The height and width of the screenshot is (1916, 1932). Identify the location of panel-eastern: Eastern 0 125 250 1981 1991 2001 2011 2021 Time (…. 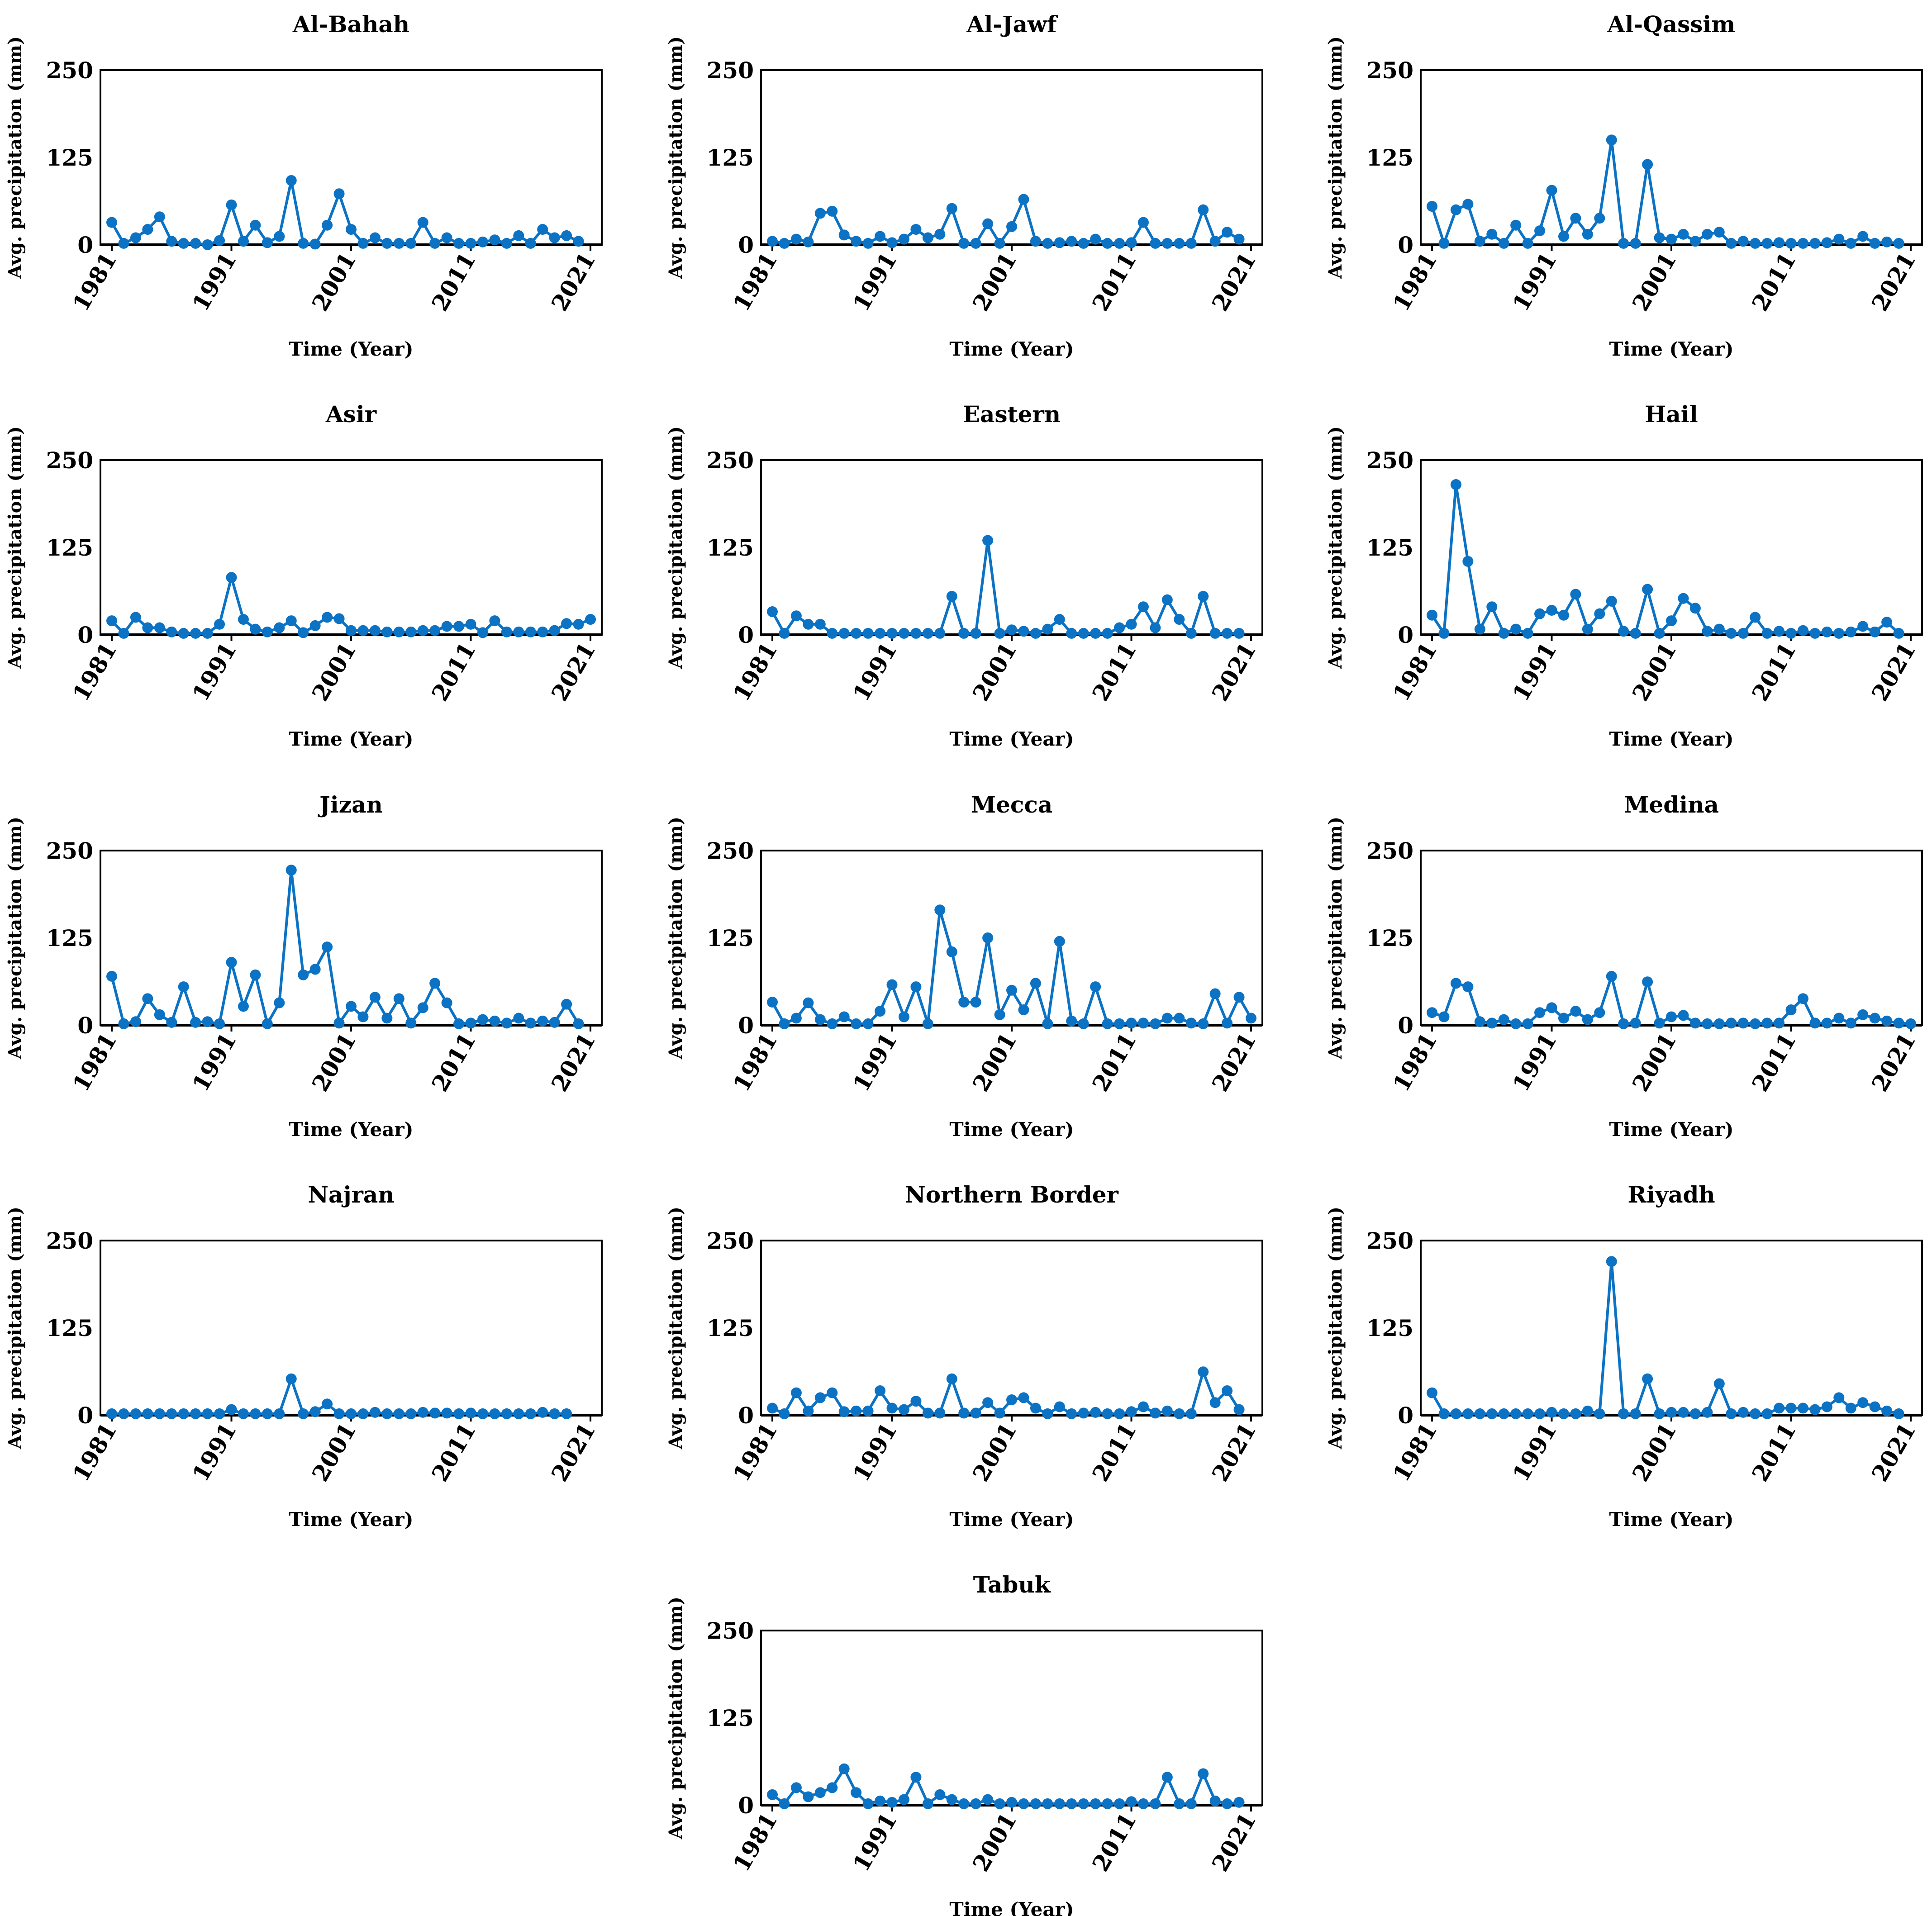
(964, 575).